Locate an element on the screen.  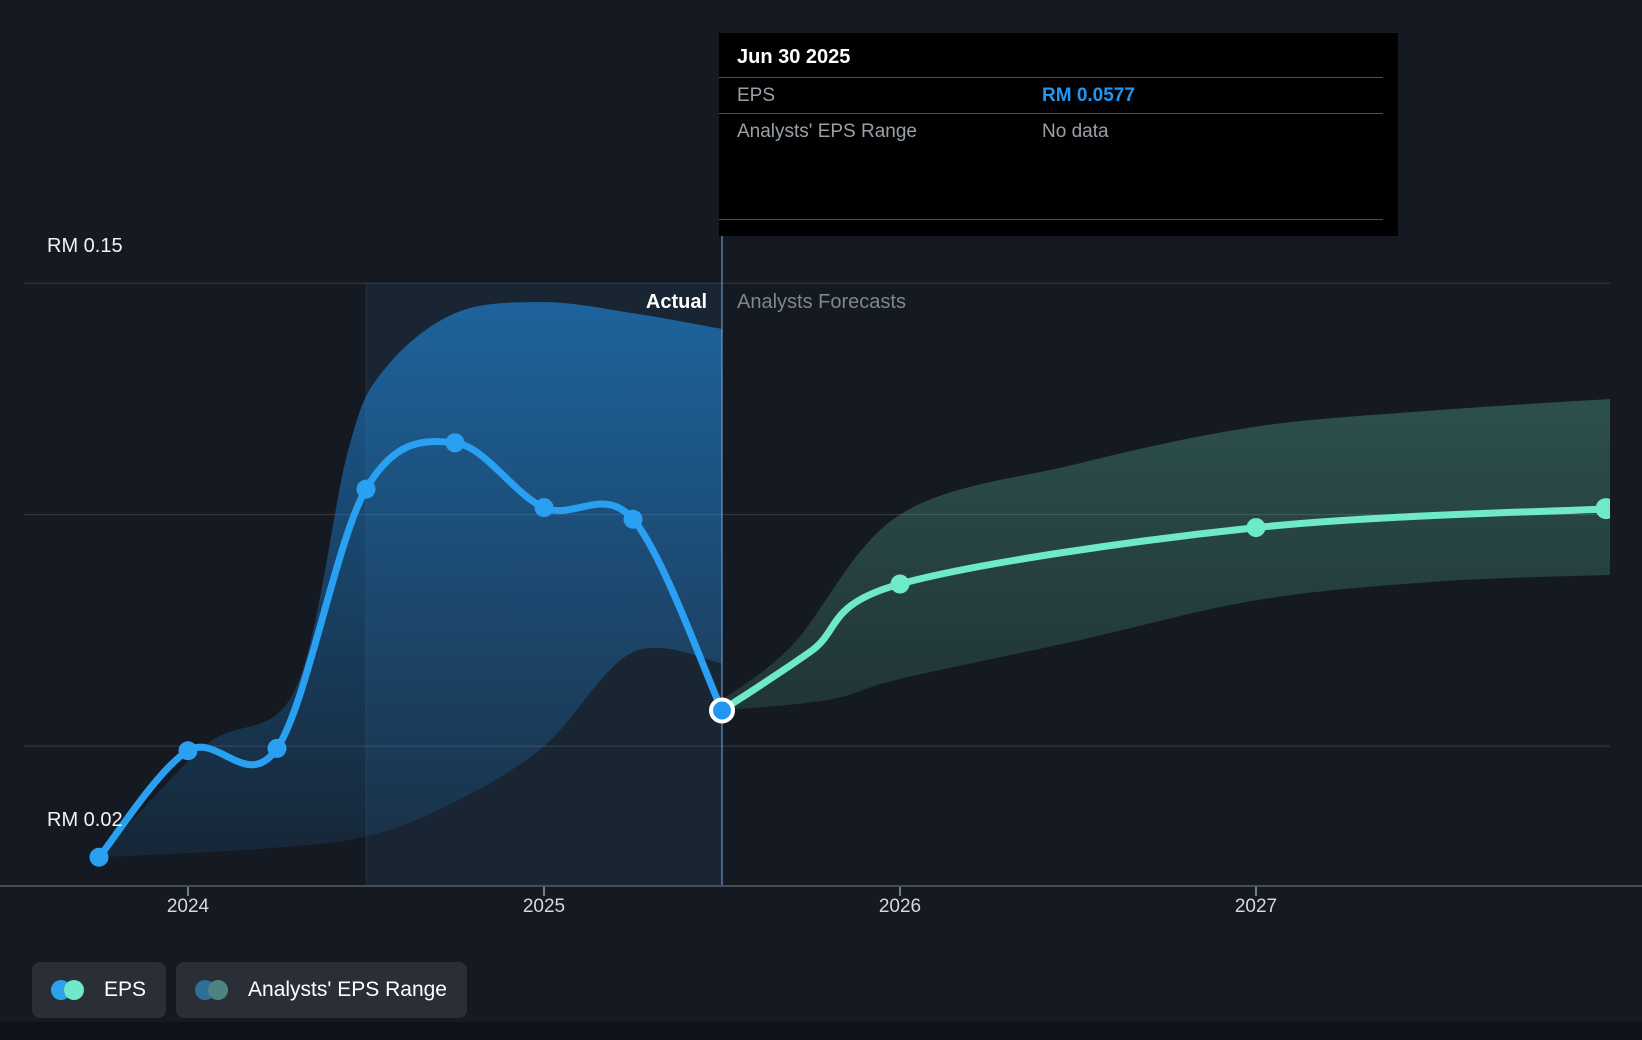
eps-legend-icon is located at coordinates (67, 990).